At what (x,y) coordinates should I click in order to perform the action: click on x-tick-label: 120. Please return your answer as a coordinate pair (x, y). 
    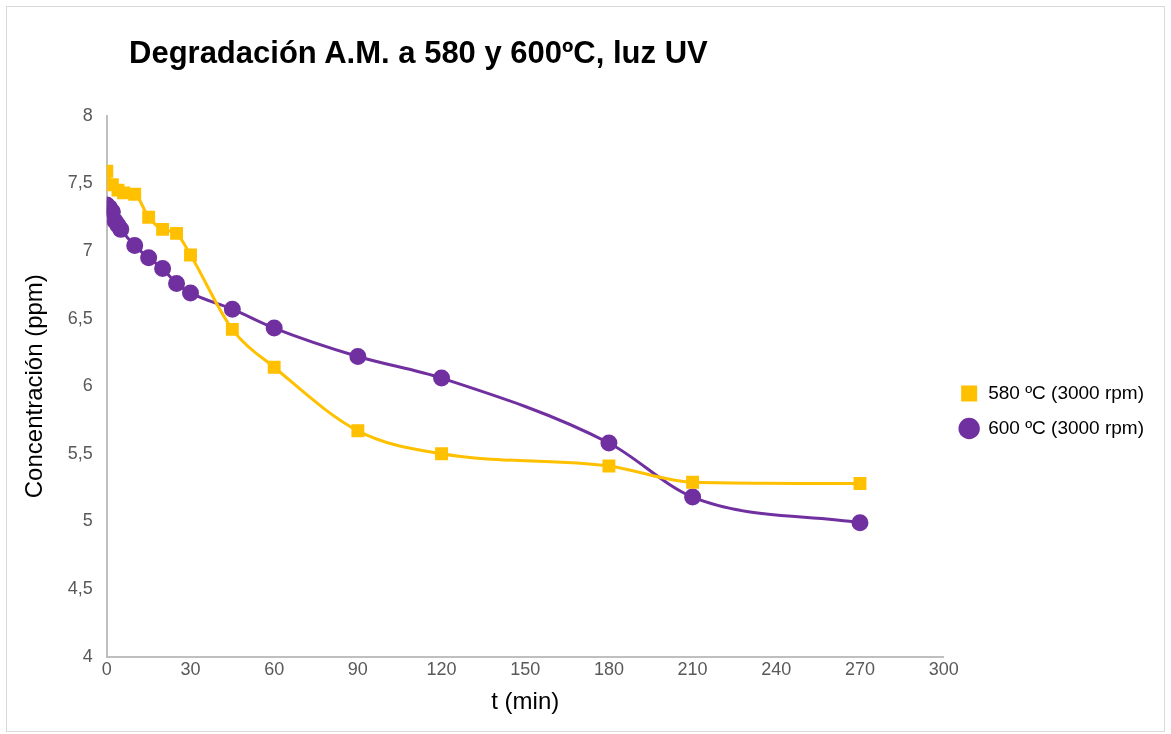
    Looking at the image, I should click on (441, 669).